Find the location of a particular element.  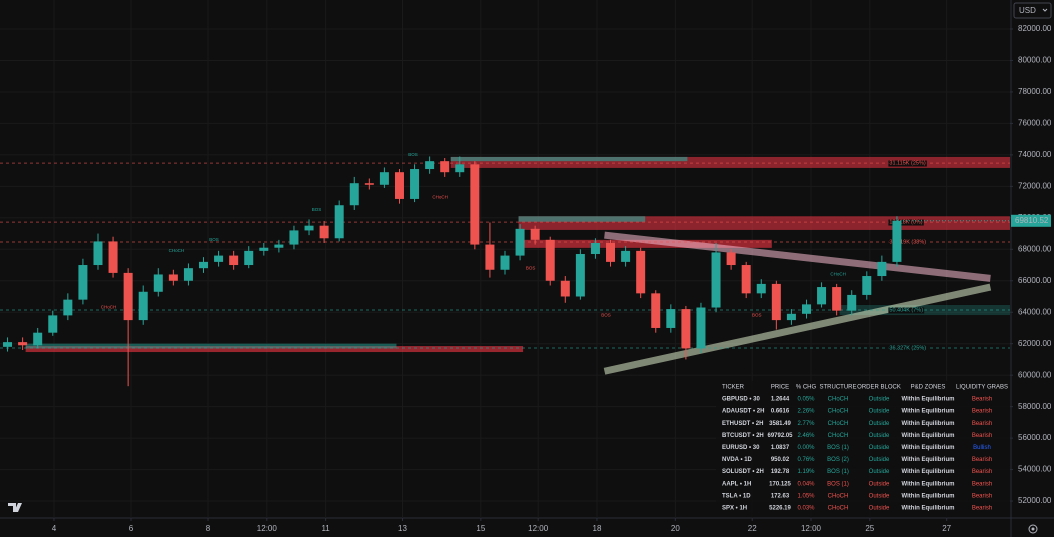

level-label: 31.115K (25%) is located at coordinates (907, 164).